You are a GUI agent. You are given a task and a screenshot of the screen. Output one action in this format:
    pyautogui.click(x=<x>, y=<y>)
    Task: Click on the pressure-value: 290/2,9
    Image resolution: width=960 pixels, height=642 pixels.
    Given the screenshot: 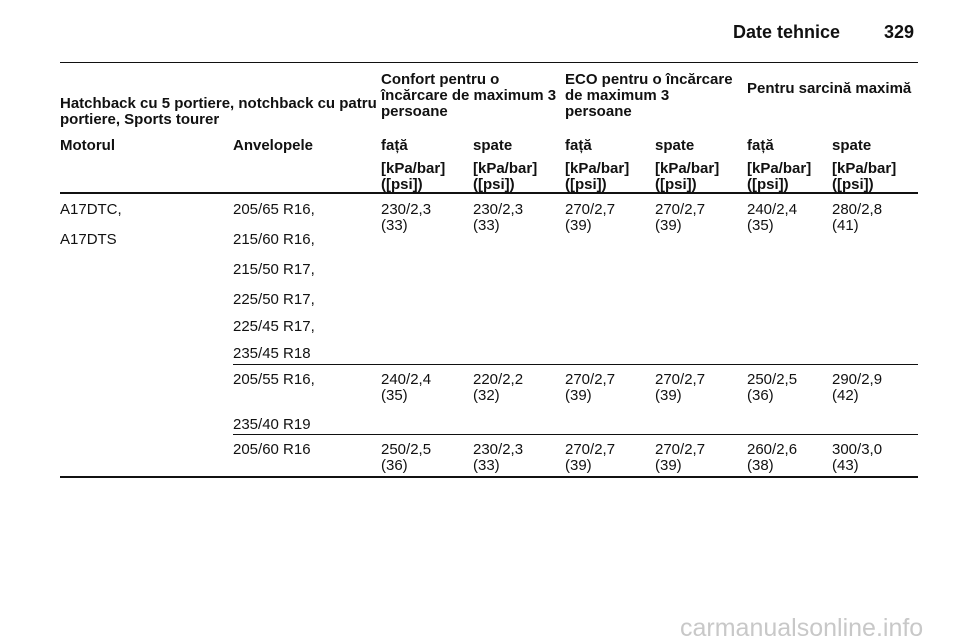 What is the action you would take?
    pyautogui.click(x=857, y=379)
    